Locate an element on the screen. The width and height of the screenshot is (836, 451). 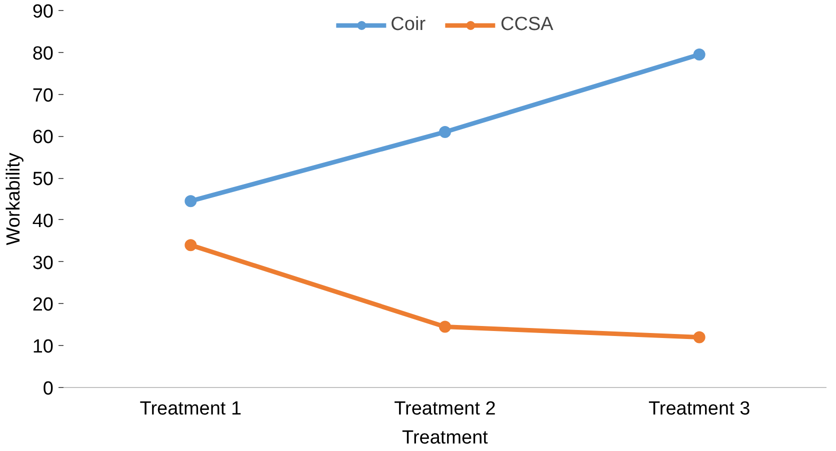
legend-label: Coir is located at coordinates (408, 25).